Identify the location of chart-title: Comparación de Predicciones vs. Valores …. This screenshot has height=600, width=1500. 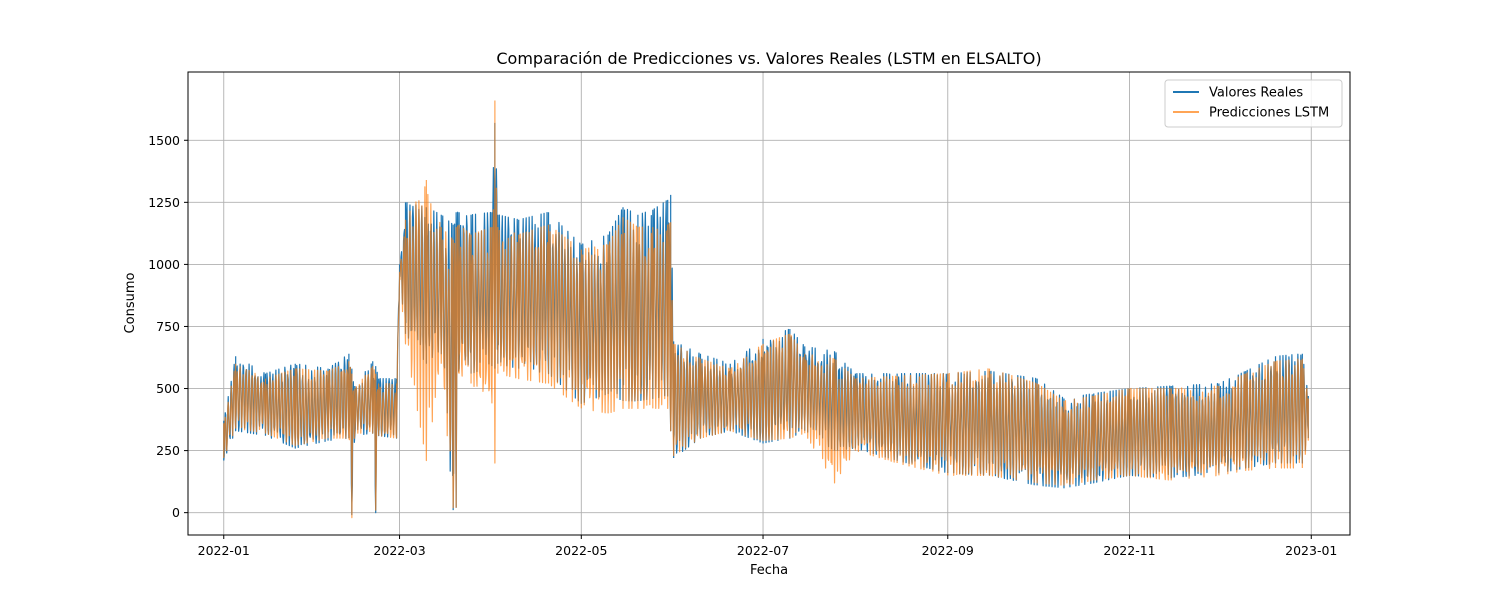
(768, 58).